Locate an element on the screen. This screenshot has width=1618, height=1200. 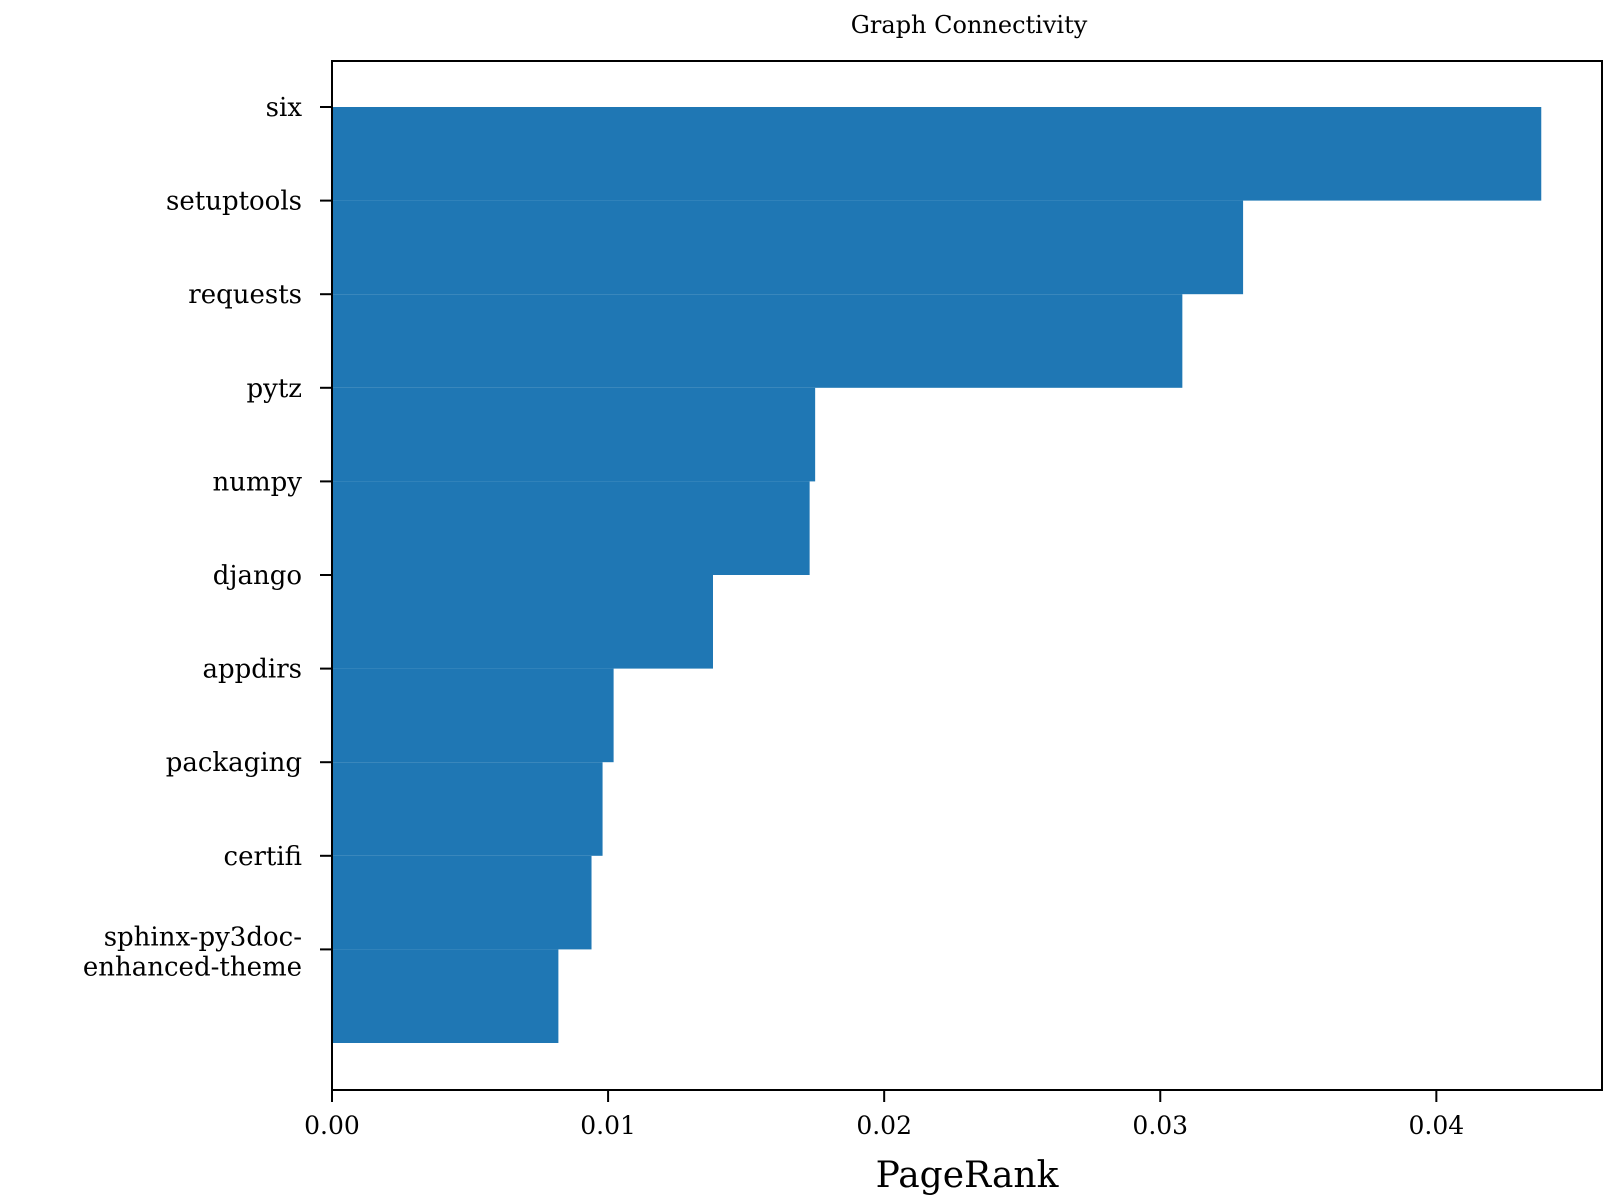
x-tick-label: 0.00 is located at coordinates (332, 1125).